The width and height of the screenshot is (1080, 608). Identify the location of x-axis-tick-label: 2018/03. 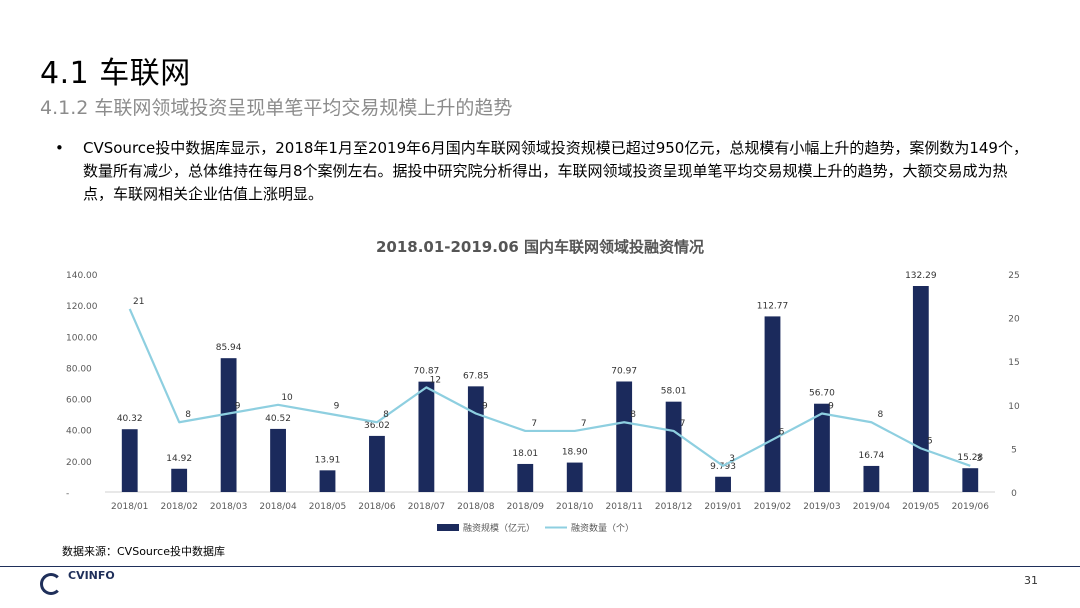
(228, 507).